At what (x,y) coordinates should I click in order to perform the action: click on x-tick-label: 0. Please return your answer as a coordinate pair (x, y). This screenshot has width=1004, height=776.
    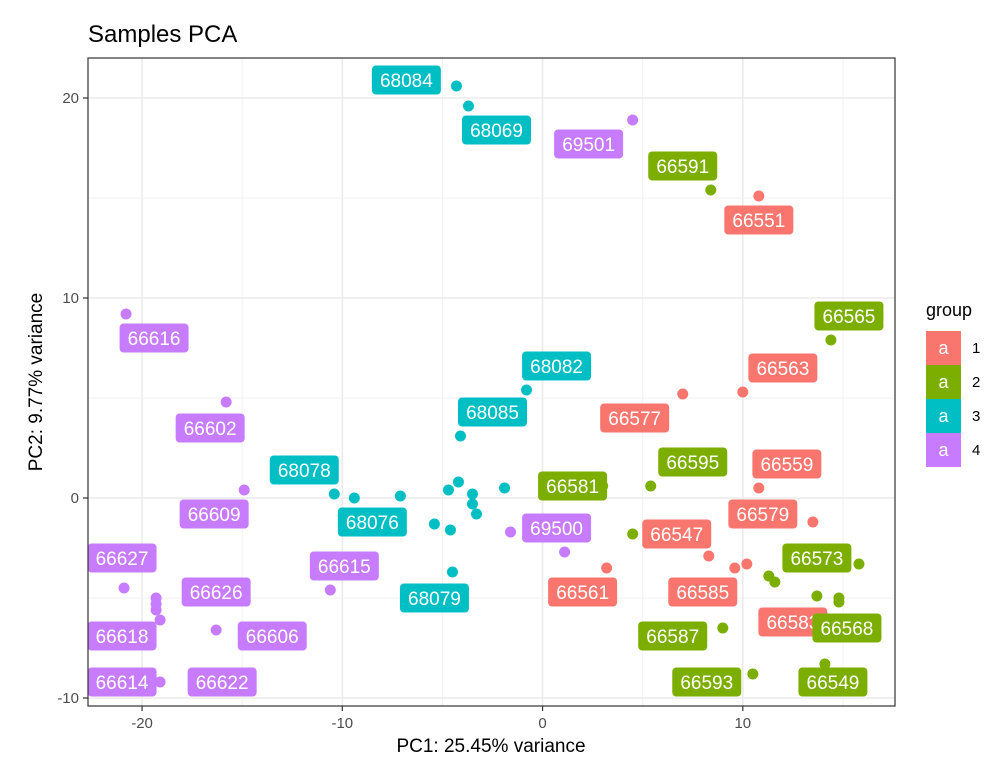
    Looking at the image, I should click on (542, 723).